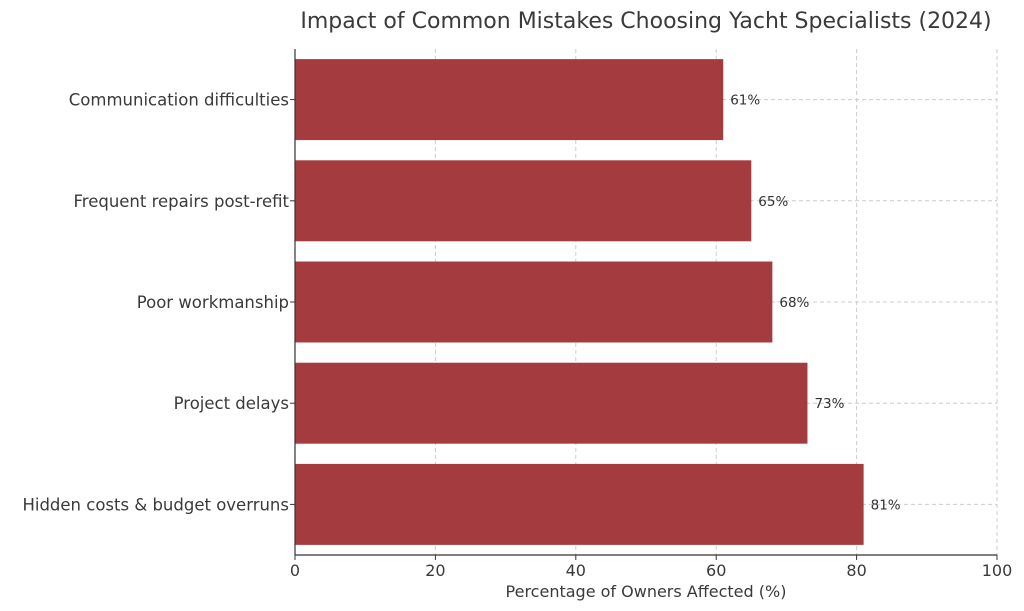 The height and width of the screenshot is (611, 1024). What do you see at coordinates (179, 100) in the screenshot?
I see `y-tick-label: Communication difficulties` at bounding box center [179, 100].